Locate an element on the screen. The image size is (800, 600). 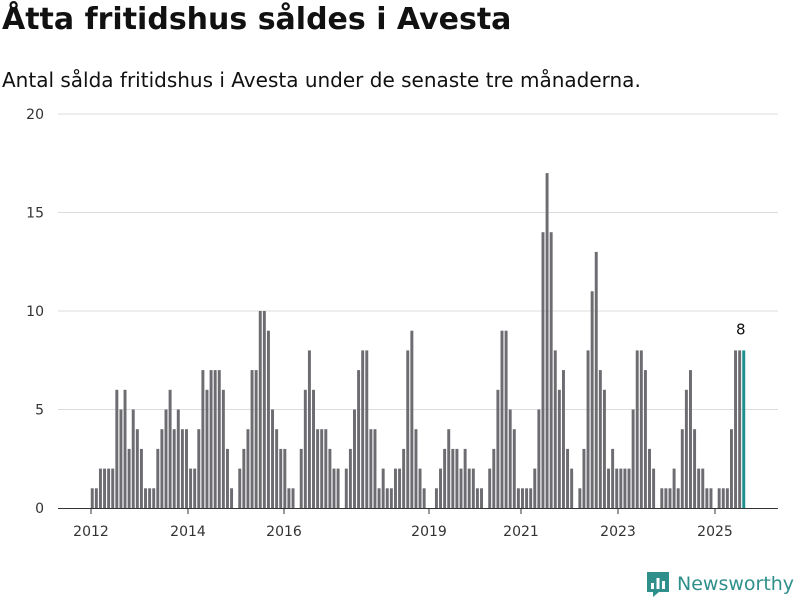
x-tick-label: 2014 is located at coordinates (188, 532).